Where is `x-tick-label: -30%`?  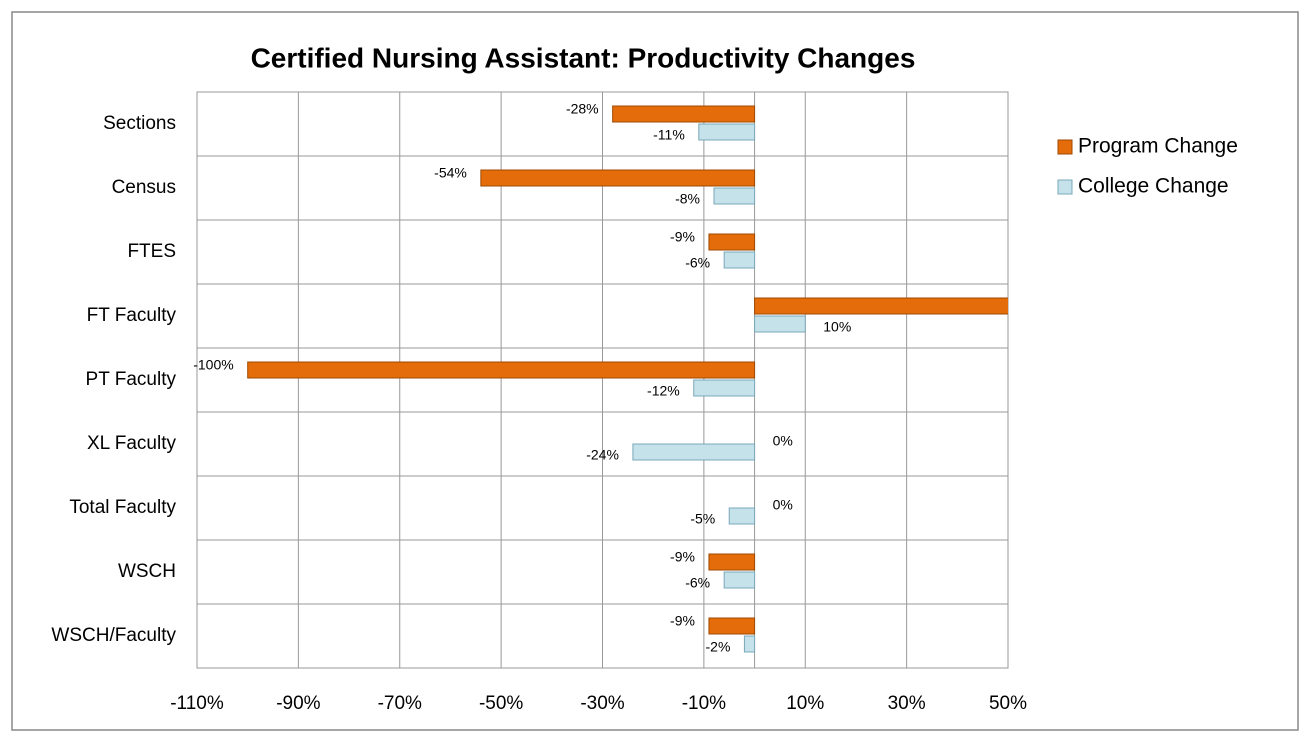 x-tick-label: -30% is located at coordinates (602, 703).